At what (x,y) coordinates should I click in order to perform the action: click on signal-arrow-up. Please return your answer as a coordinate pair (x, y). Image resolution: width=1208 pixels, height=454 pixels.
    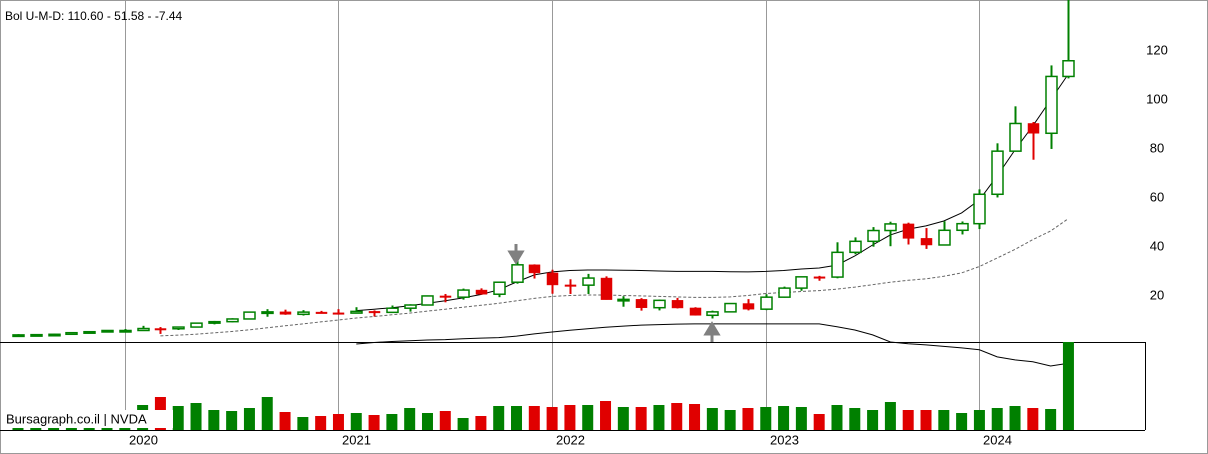
    Looking at the image, I should click on (712, 331).